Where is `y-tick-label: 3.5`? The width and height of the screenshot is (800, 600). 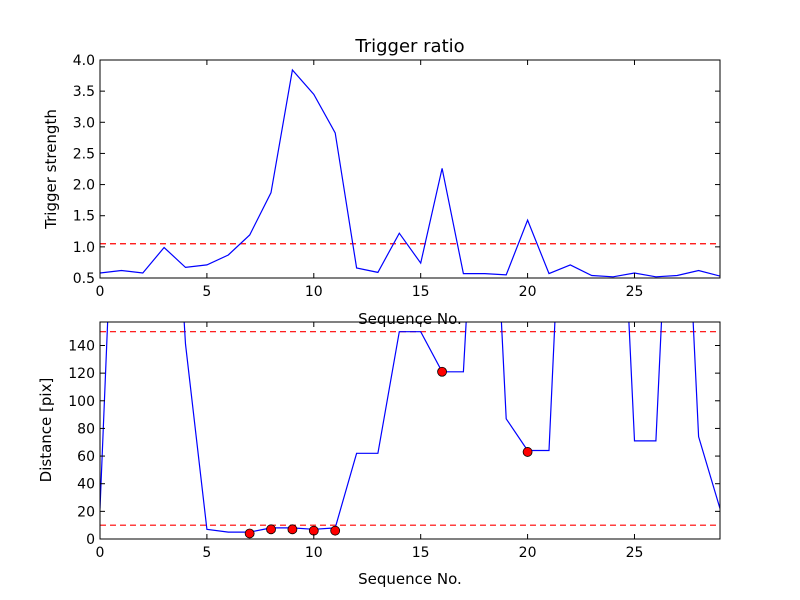
y-tick-label: 3.5 is located at coordinates (84, 92).